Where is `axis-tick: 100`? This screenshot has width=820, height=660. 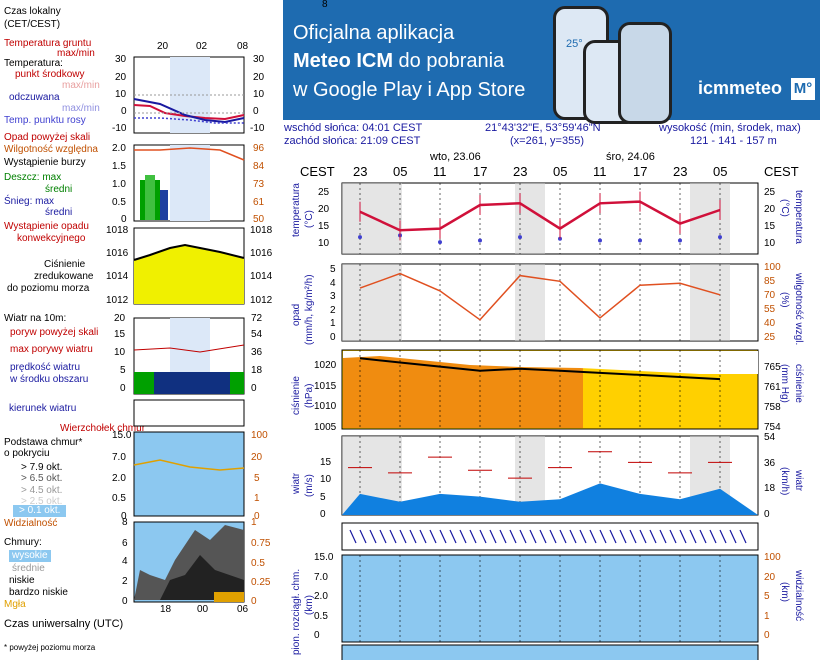 axis-tick: 100 is located at coordinates (772, 557).